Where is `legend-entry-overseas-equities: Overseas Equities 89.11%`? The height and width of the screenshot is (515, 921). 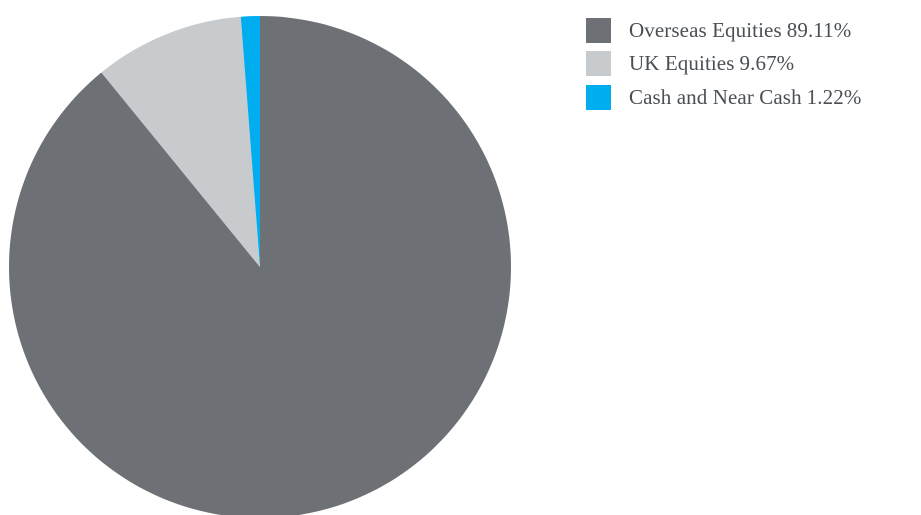 legend-entry-overseas-equities: Overseas Equities 89.11% is located at coordinates (723, 30).